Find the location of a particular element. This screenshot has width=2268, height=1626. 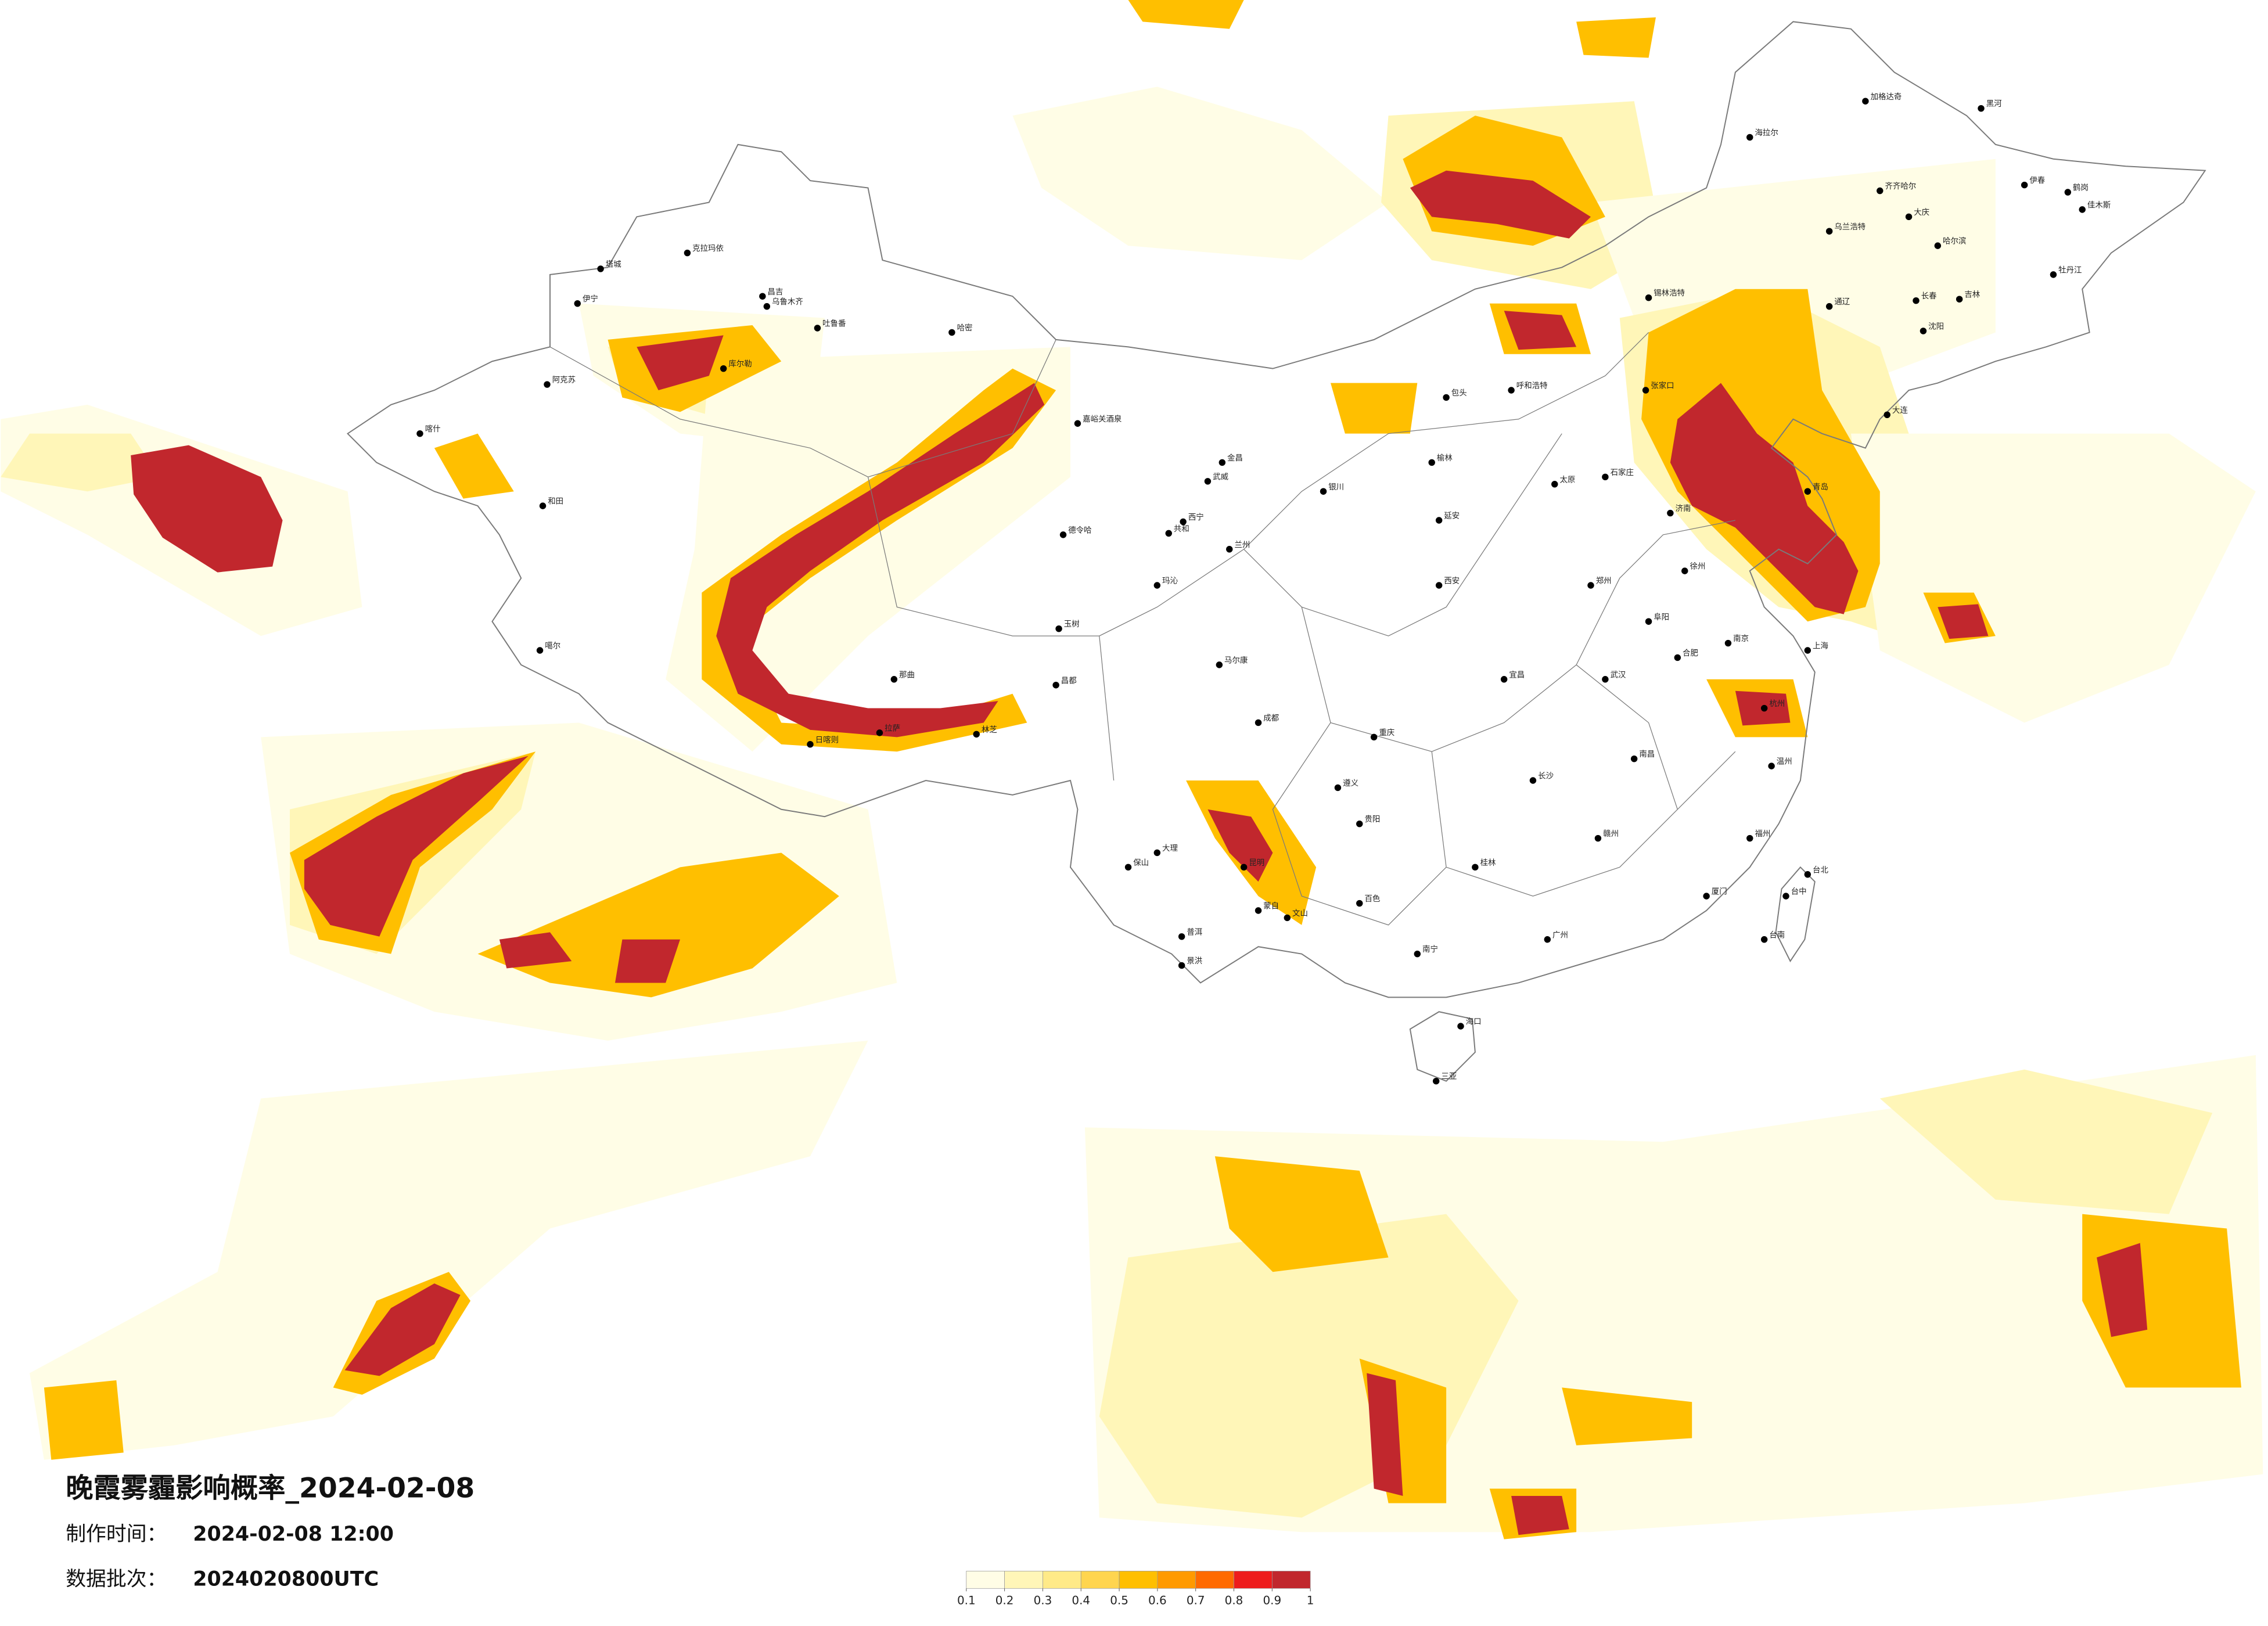

city-label: 佳木斯 is located at coordinates (2099, 205).